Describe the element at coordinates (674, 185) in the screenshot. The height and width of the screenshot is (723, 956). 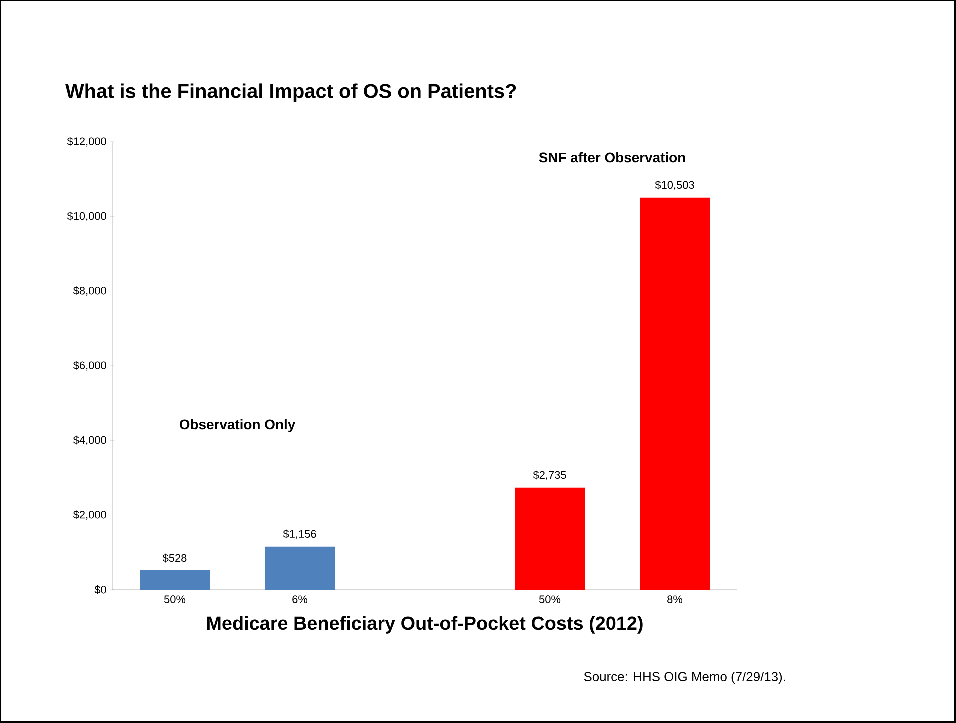
I see `data-label: $10,503` at that location.